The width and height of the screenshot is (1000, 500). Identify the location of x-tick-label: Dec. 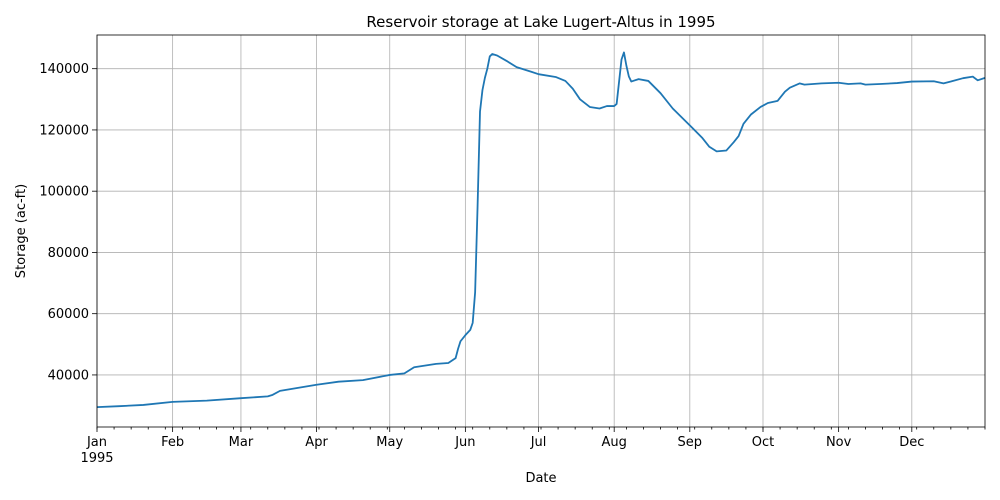
(911, 442).